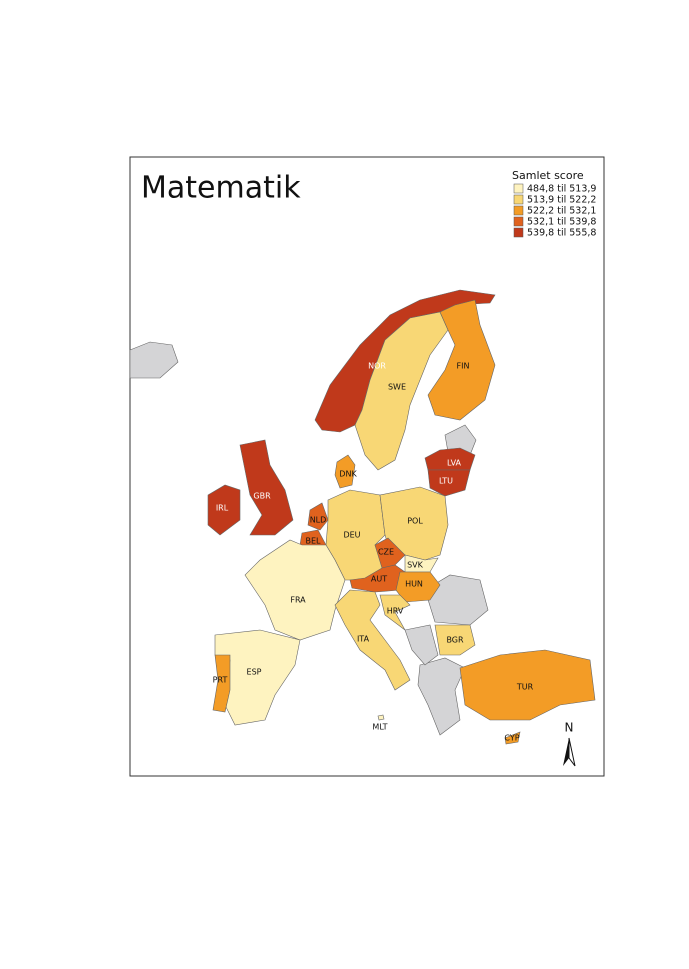 The width and height of the screenshot is (689, 969). I want to click on legend-label: 484,8 til 513,9, so click(561, 189).